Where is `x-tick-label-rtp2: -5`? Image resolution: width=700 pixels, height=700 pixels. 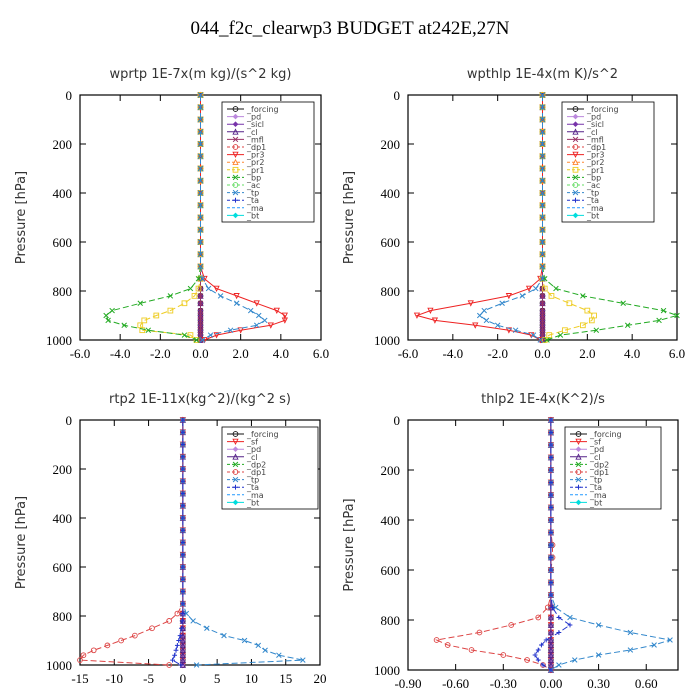
x-tick-label-rtp2: -5 is located at coordinates (148, 678).